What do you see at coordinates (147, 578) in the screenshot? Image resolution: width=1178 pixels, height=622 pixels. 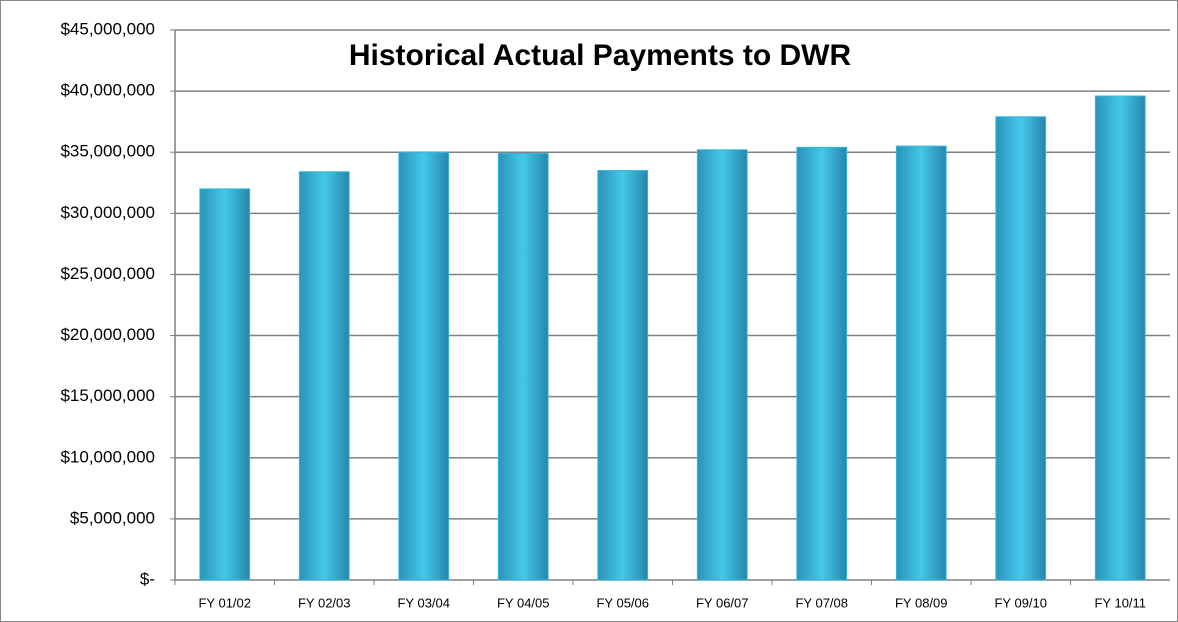 I see `y-tick-label: $-` at bounding box center [147, 578].